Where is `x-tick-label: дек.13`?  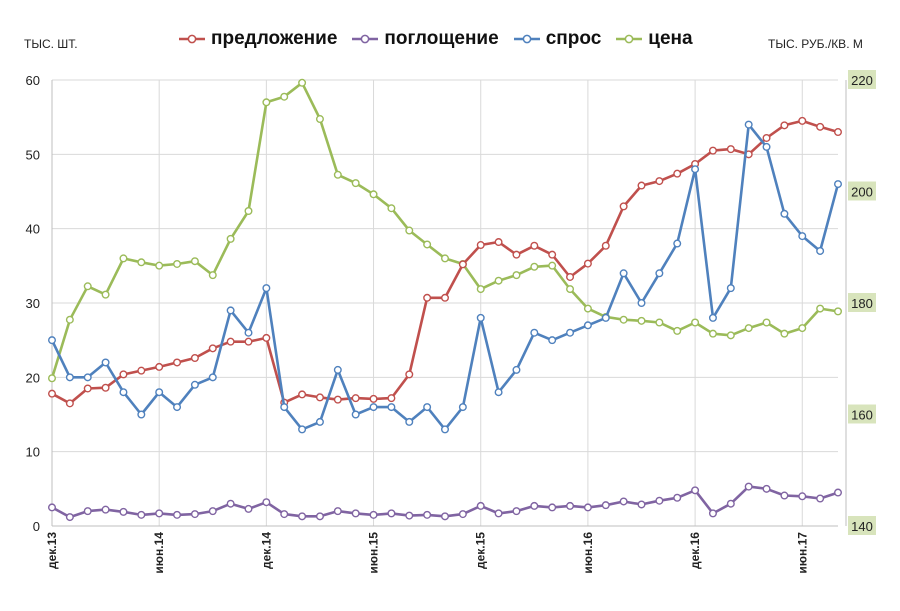 x-tick-label: дек.13 is located at coordinates (52, 550).